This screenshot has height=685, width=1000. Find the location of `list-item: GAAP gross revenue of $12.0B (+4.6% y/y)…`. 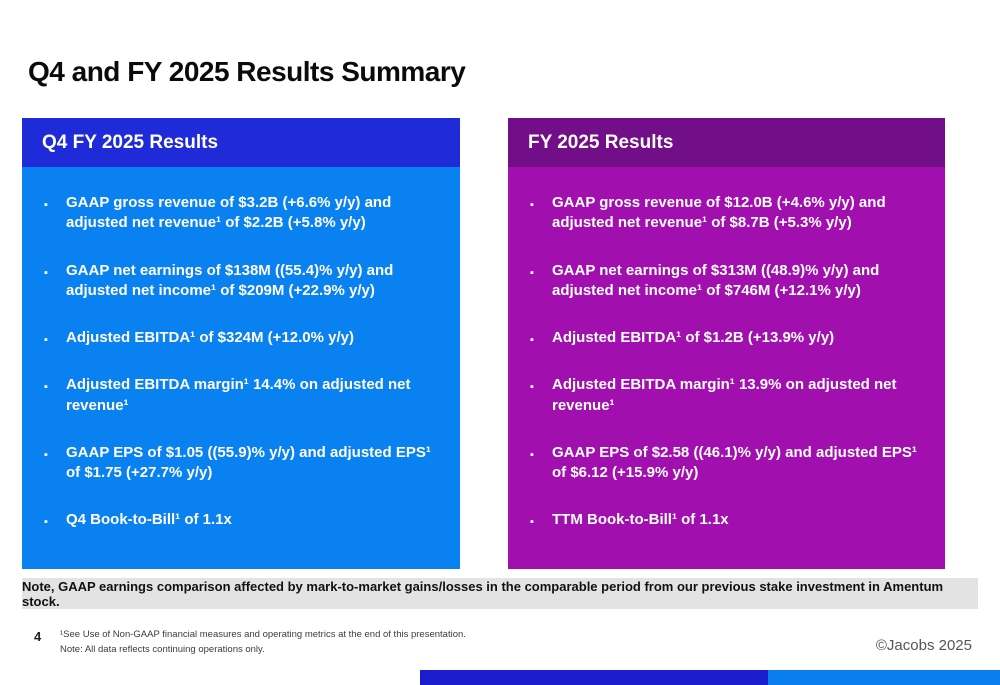

list-item: GAAP gross revenue of $12.0B (+4.6% y/y)… is located at coordinates (727, 213).